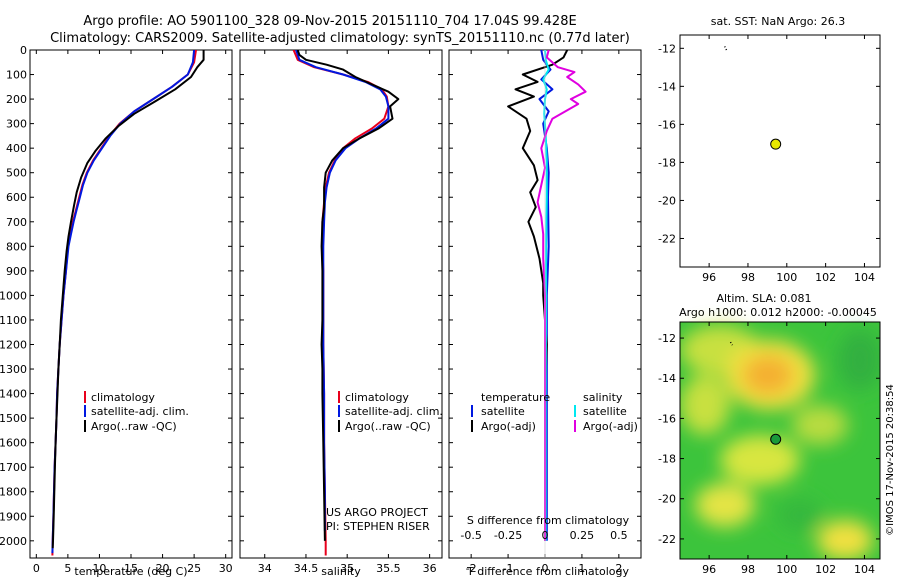 Image resolution: width=900 pixels, height=580 pixels. I want to click on legend-label-argo: Argo(..raw -QC), so click(388, 426).